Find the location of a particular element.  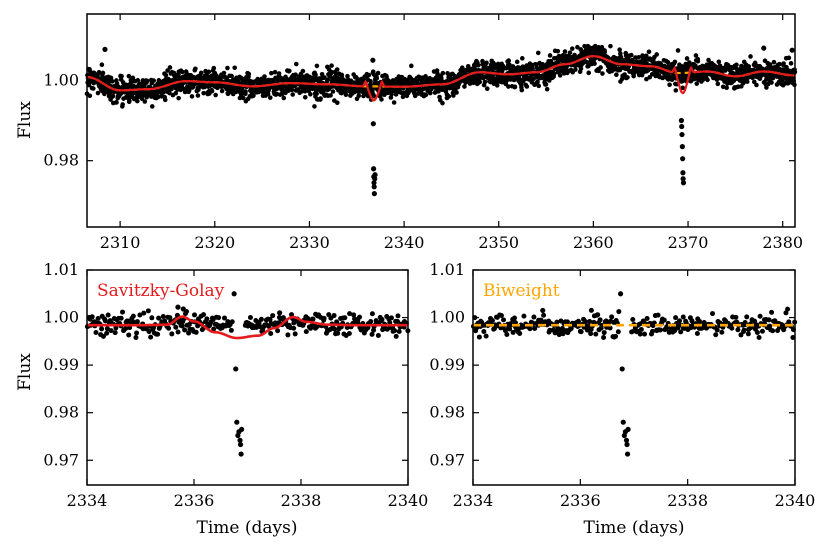

panel-br-xlabel: Time (days) is located at coordinates (634, 528).